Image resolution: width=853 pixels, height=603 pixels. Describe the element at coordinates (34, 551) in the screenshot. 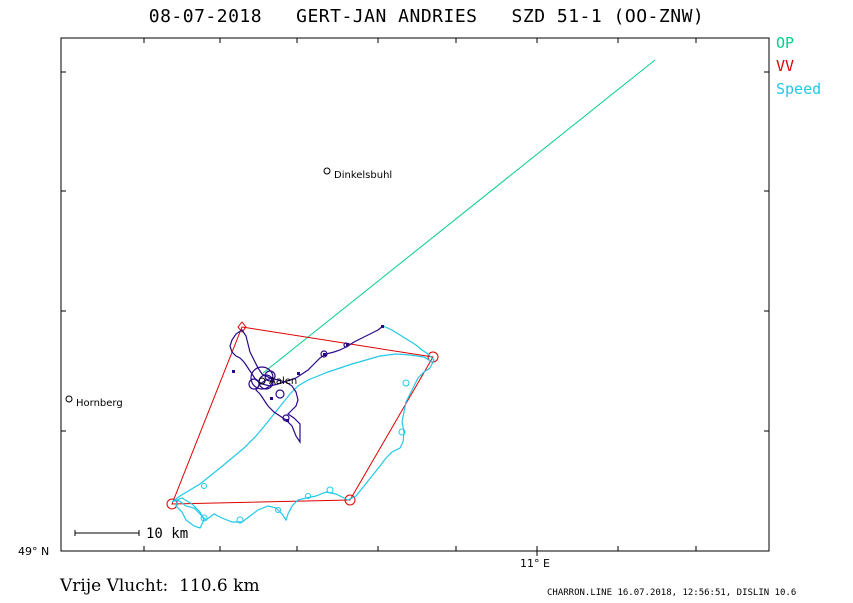

I see `lat-axis-label: 49° N` at that location.